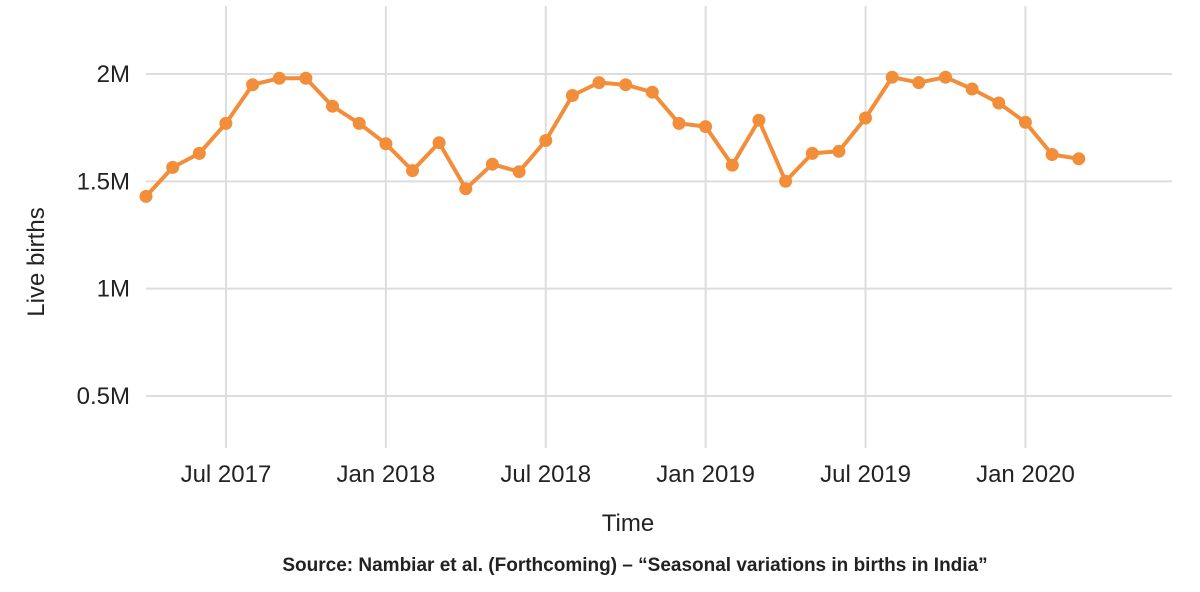 This screenshot has height=592, width=1200. I want to click on y-tick-label: 0.5M, so click(103, 396).